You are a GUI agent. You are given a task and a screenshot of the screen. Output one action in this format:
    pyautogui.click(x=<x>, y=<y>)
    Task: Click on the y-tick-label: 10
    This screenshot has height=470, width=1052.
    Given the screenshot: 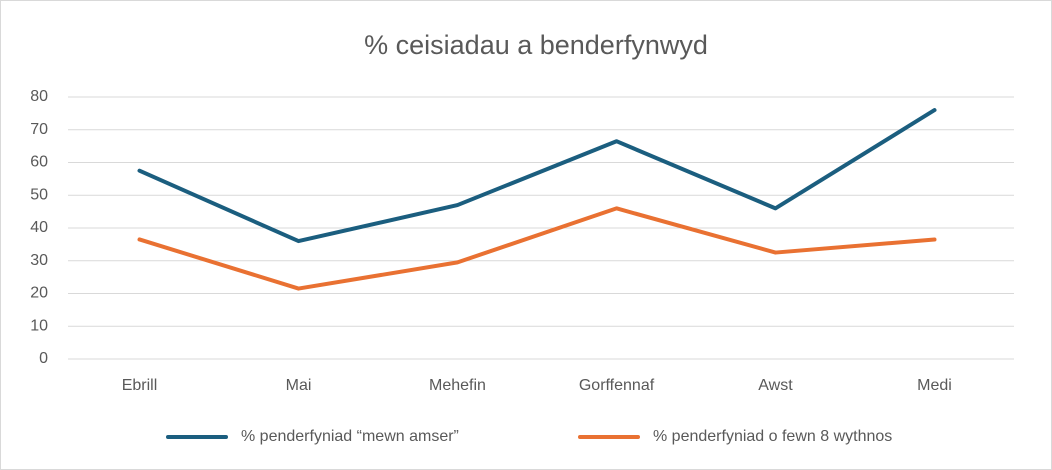 What is the action you would take?
    pyautogui.click(x=39, y=325)
    